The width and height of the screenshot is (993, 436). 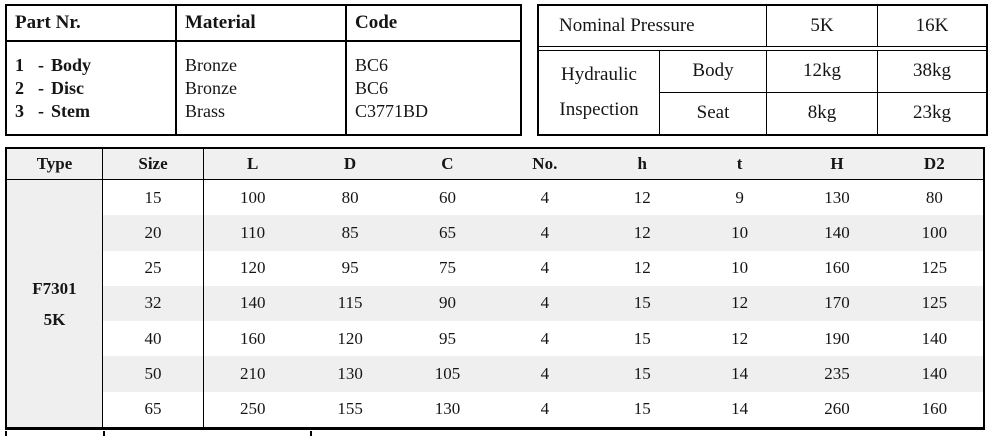 I want to click on dim-row-size-15: 15 100 80 60 4 12 9 130 80, so click(x=543, y=198).